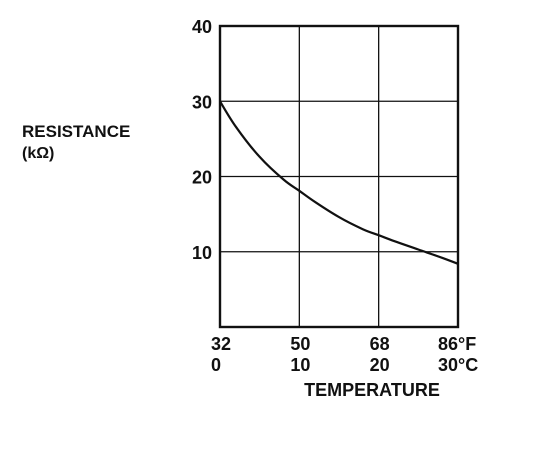  I want to click on x-tick-label-celsius: 0, so click(216, 365).